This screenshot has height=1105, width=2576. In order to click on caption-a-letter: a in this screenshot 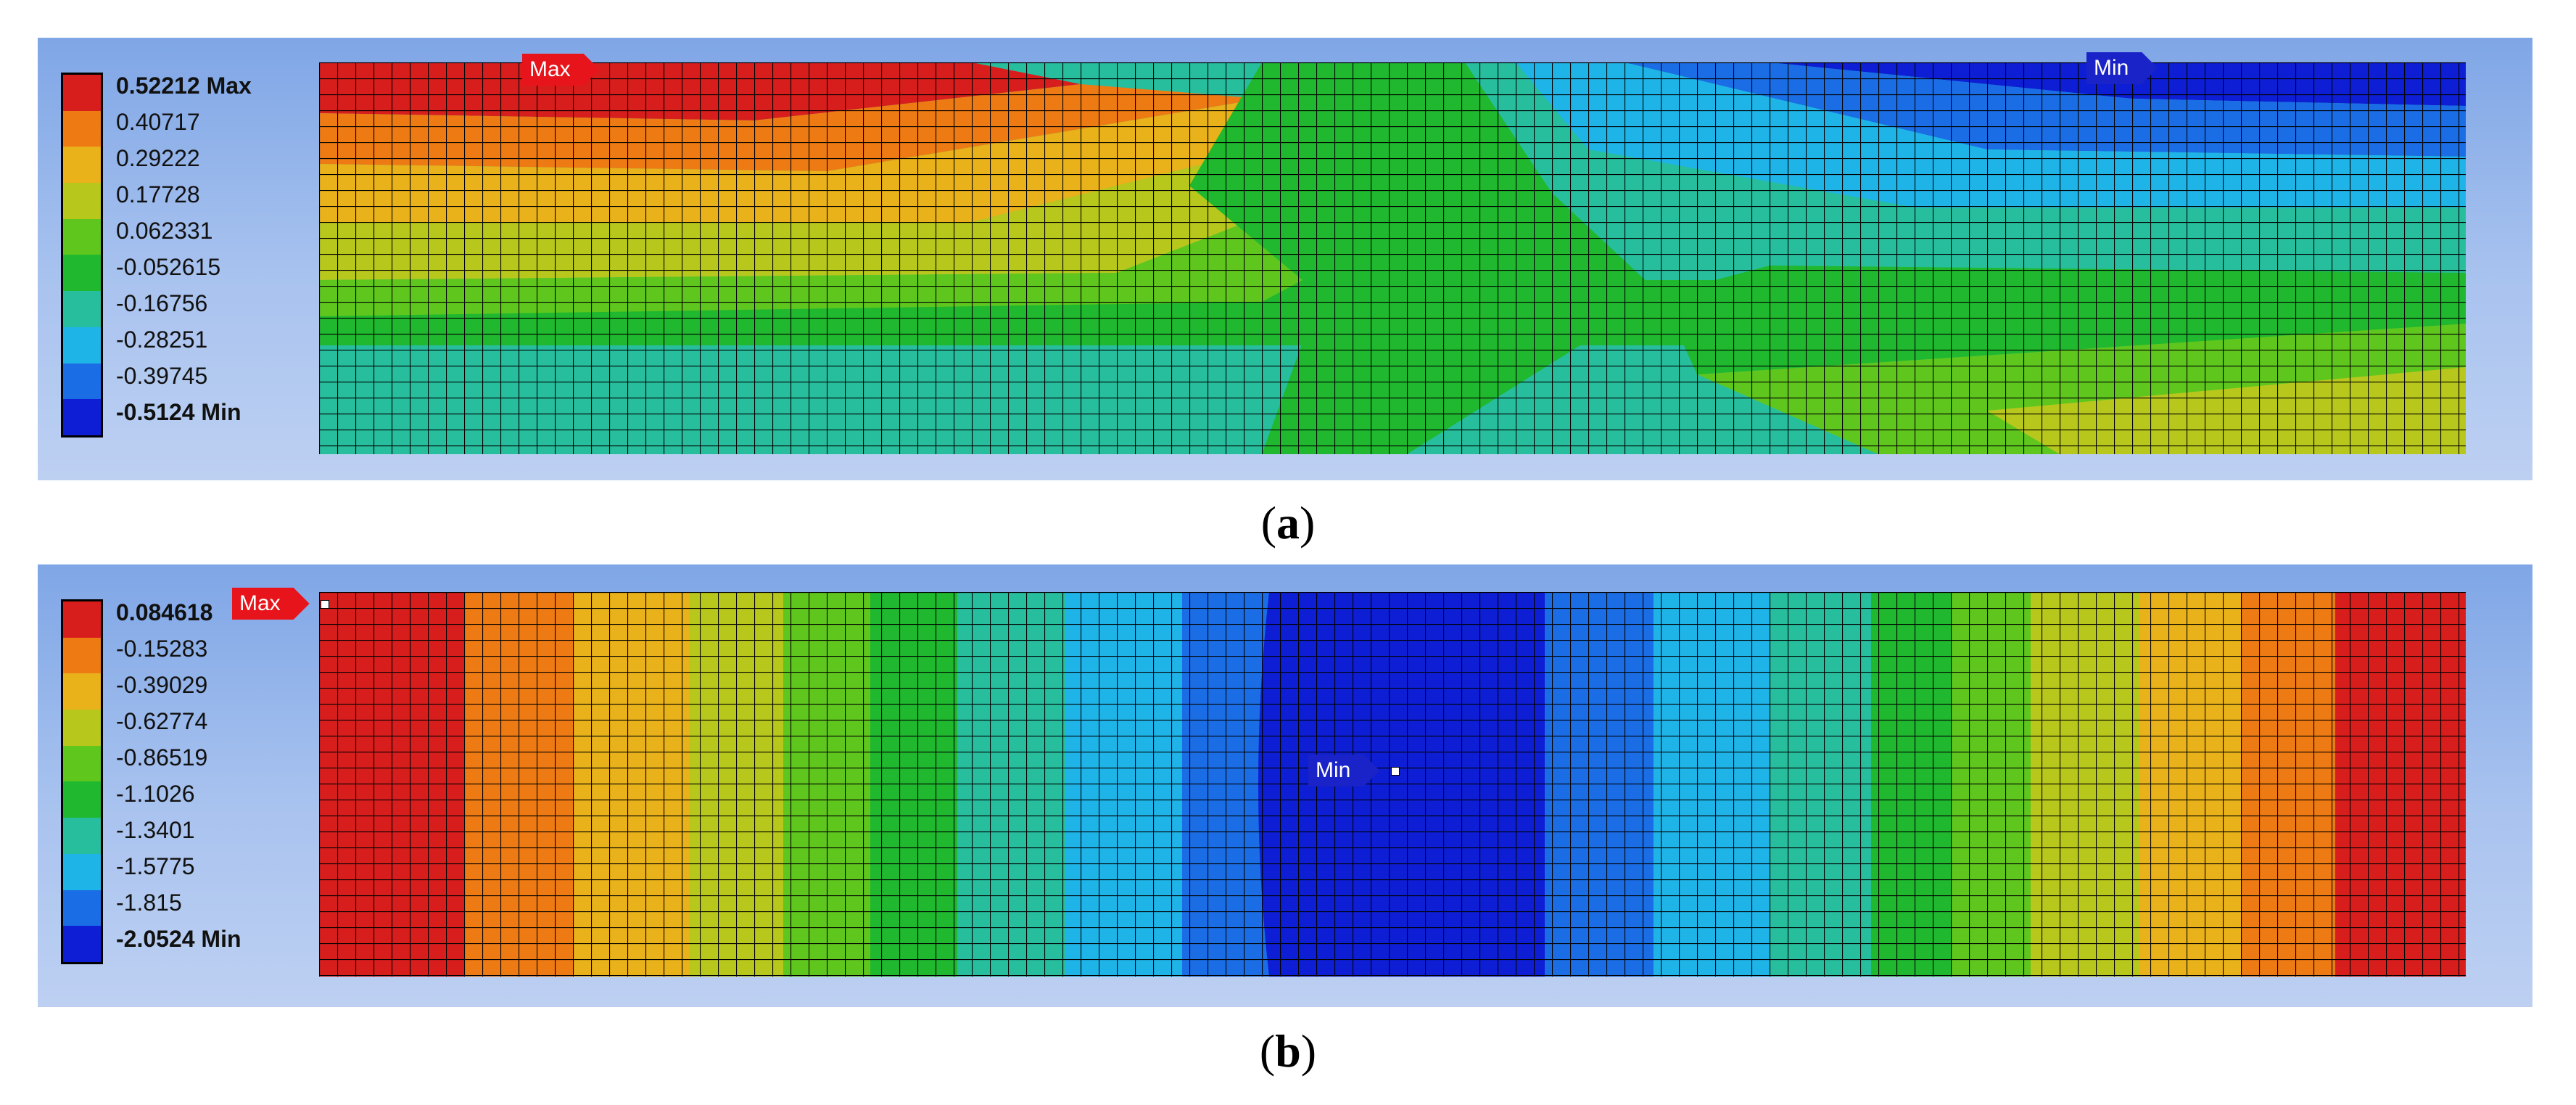, I will do `click(1288, 523)`.